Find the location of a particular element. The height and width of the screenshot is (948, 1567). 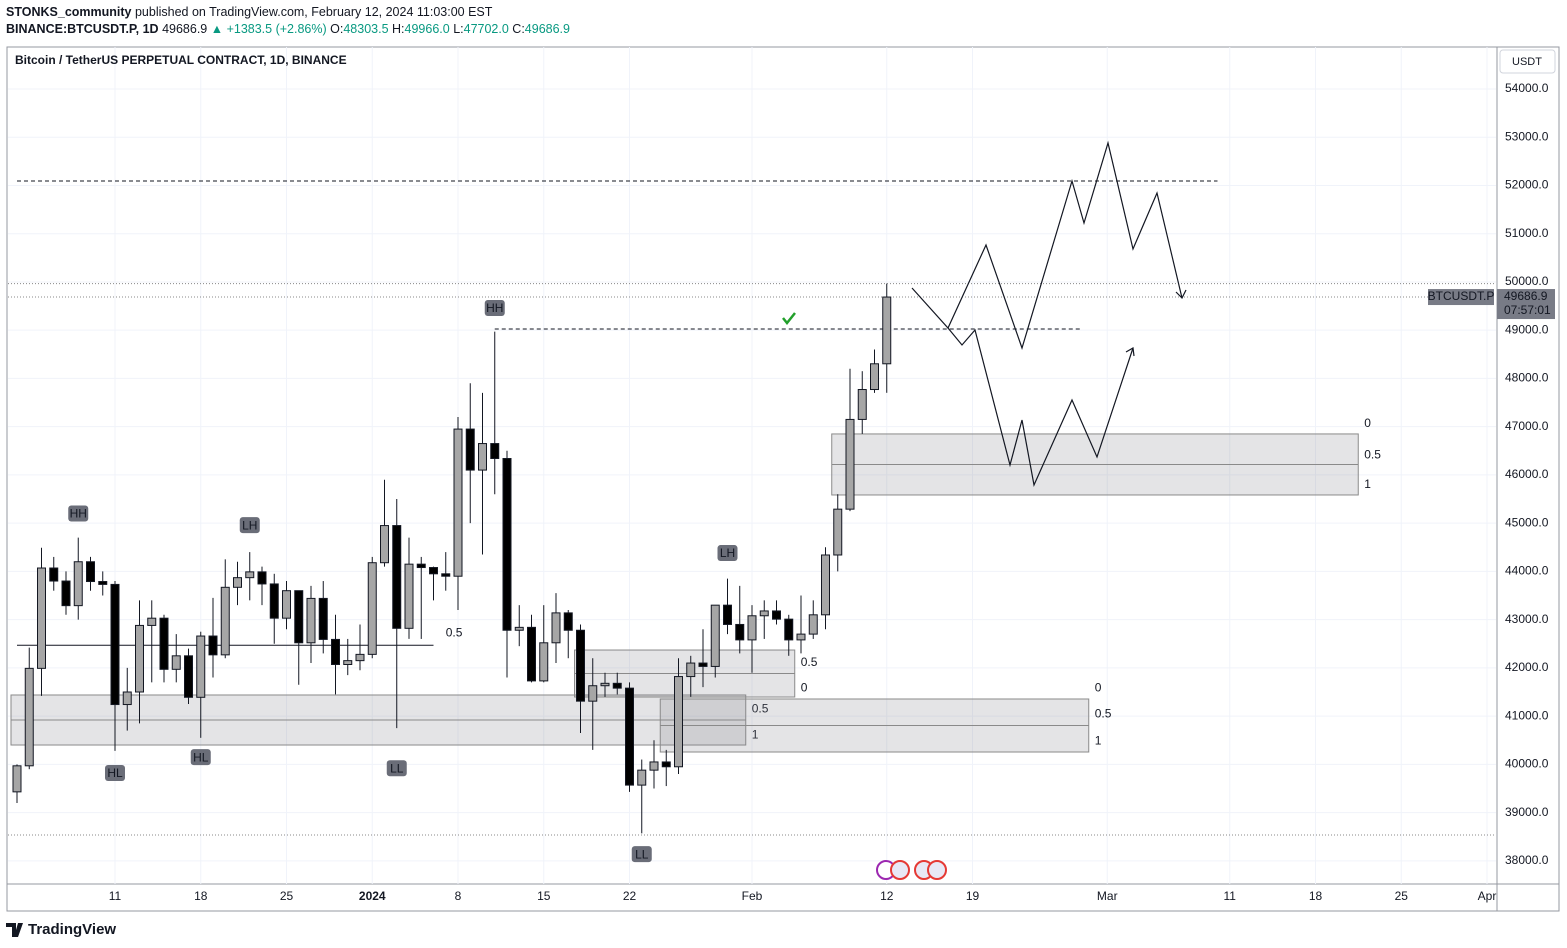

brand: TradingView is located at coordinates (61, 929).